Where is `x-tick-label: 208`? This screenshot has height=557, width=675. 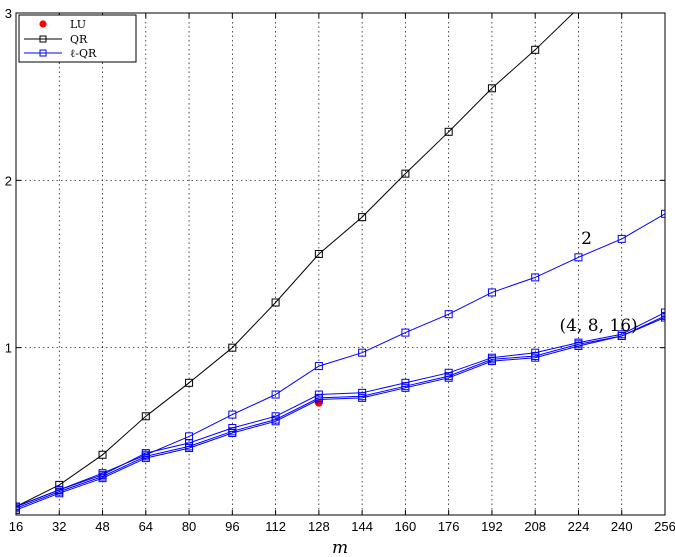
x-tick-label: 208 is located at coordinates (535, 526).